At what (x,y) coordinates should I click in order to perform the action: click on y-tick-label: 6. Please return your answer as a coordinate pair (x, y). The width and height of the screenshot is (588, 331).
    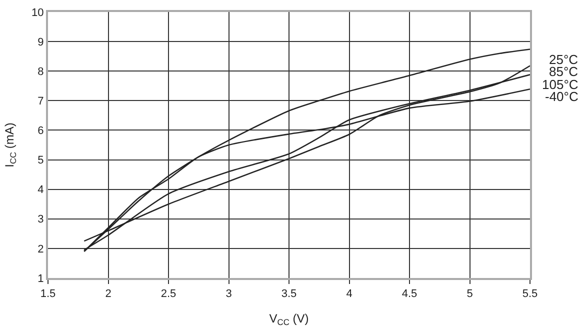
    Looking at the image, I should click on (41, 131).